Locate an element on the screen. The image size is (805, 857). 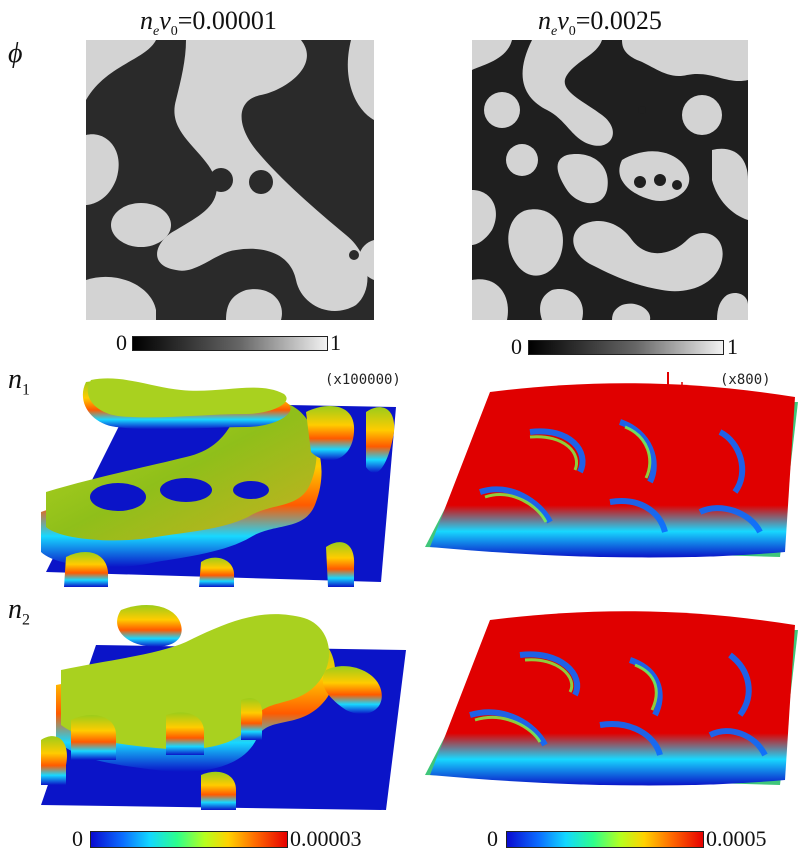
row-label-n1: n1 is located at coordinates (19, 381).